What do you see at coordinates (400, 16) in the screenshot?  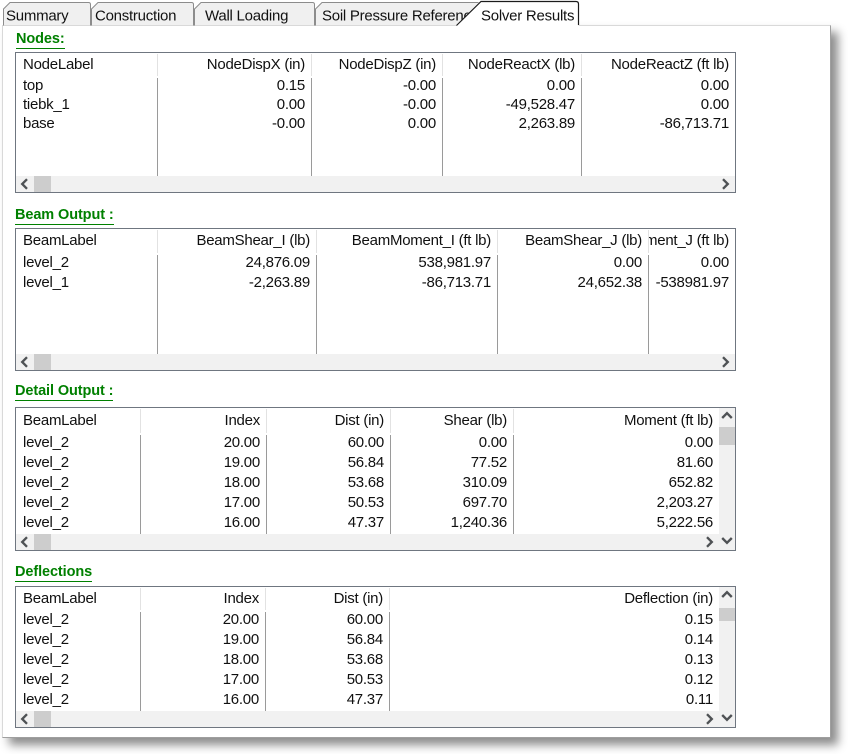 I see `svg-text: Soil Pressure Reference` at bounding box center [400, 16].